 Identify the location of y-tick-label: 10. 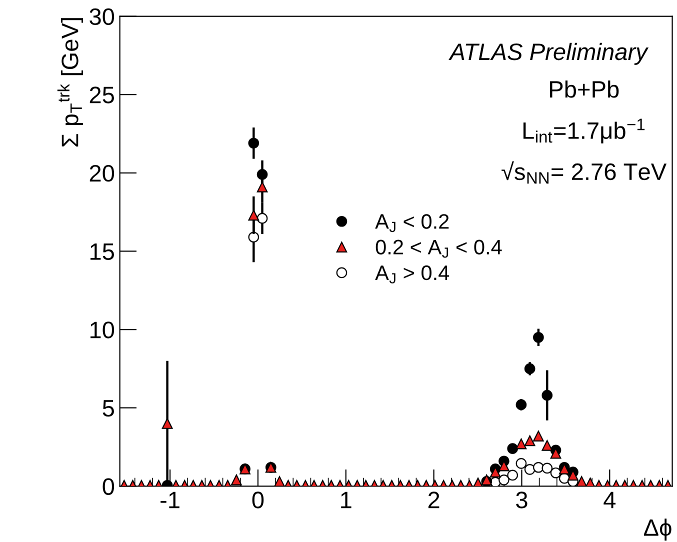
(102, 330).